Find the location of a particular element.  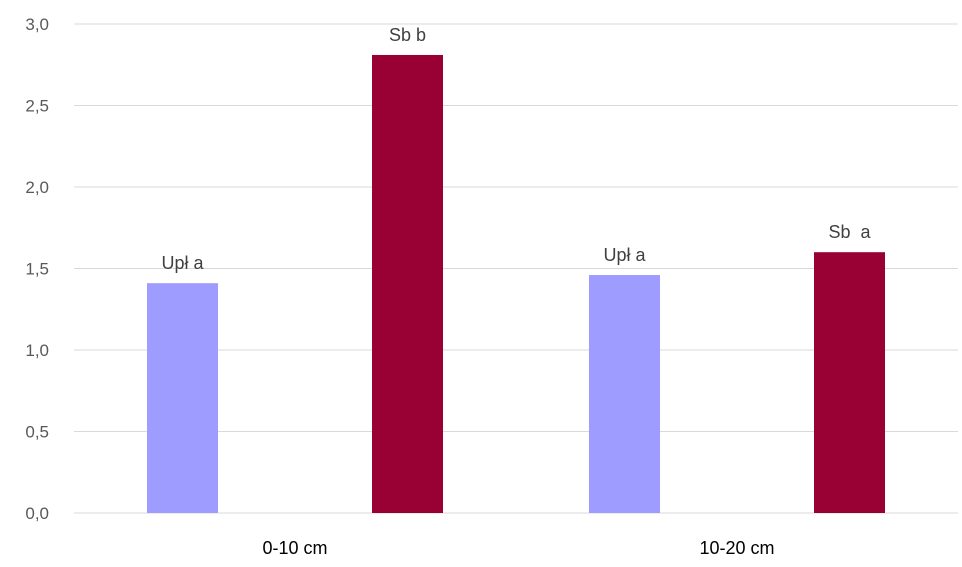

y-tick-label: 0,5 is located at coordinates (37, 432).